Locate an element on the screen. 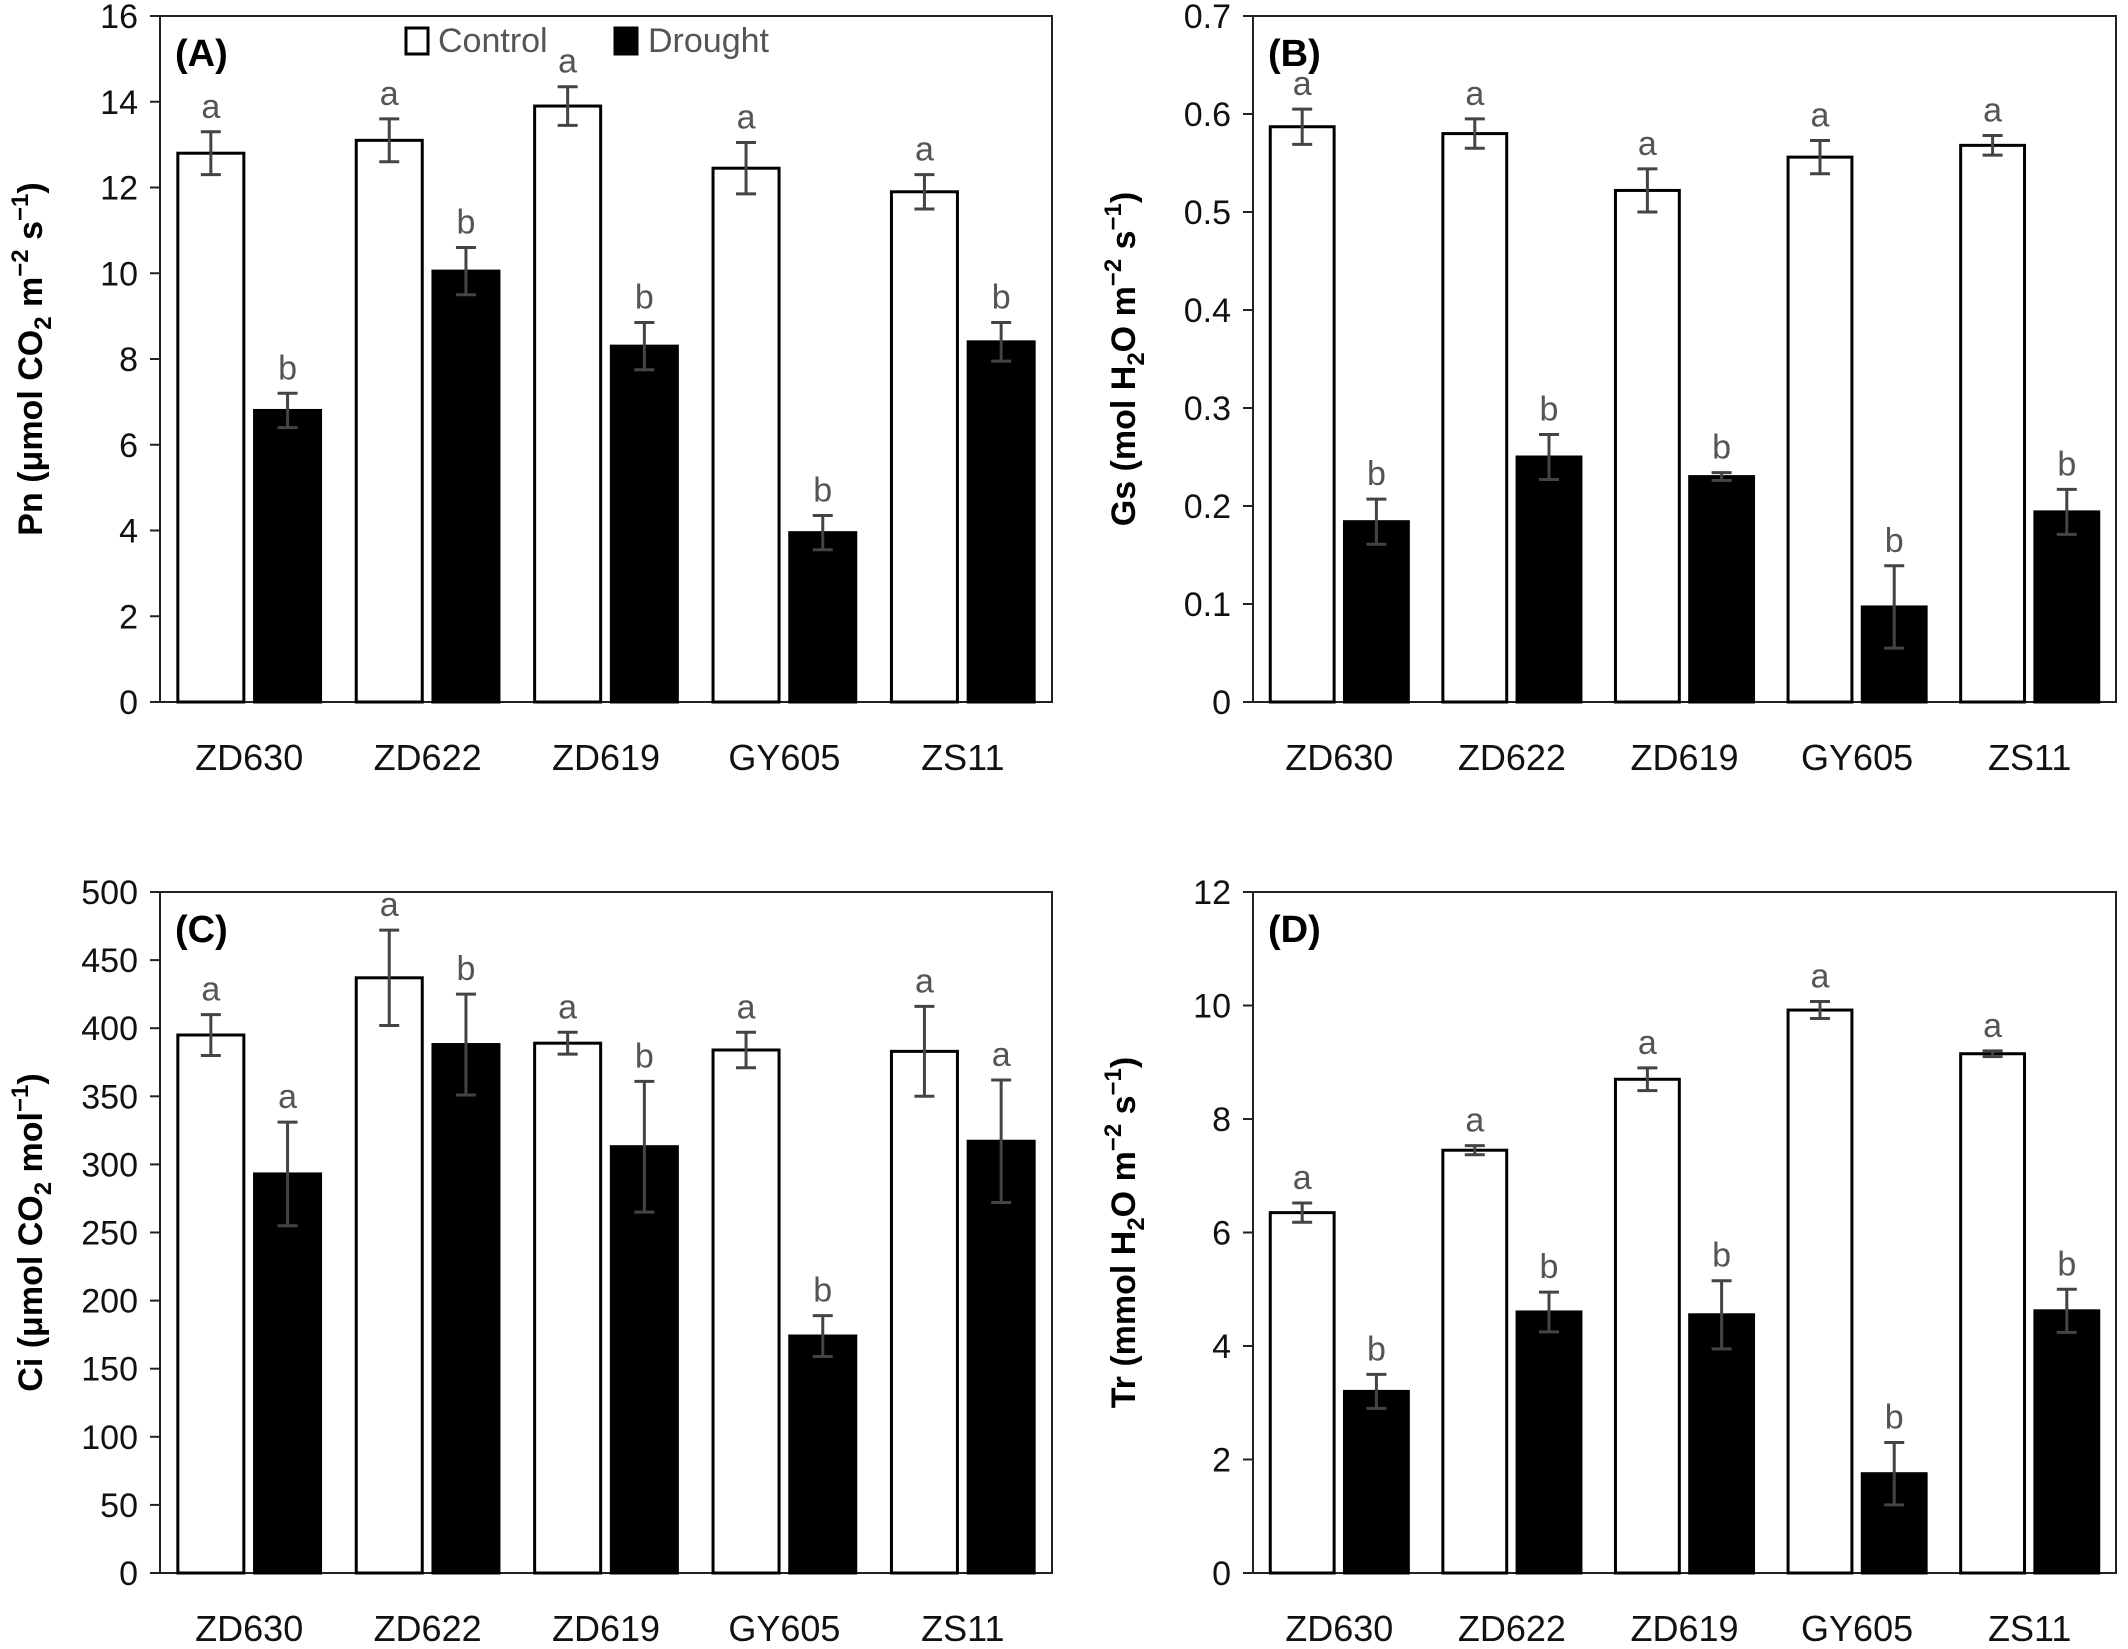  legend-label-control: Control is located at coordinates (493, 41).